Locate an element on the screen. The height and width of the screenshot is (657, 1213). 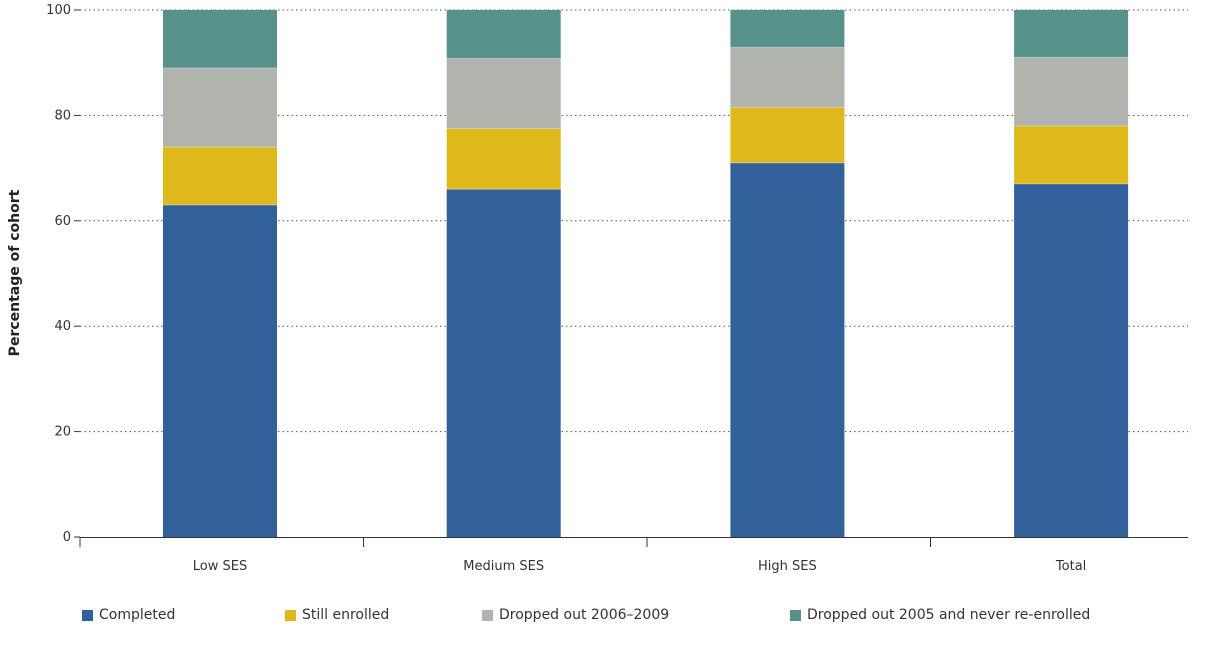
legend-item: Completed is located at coordinates (128, 615).